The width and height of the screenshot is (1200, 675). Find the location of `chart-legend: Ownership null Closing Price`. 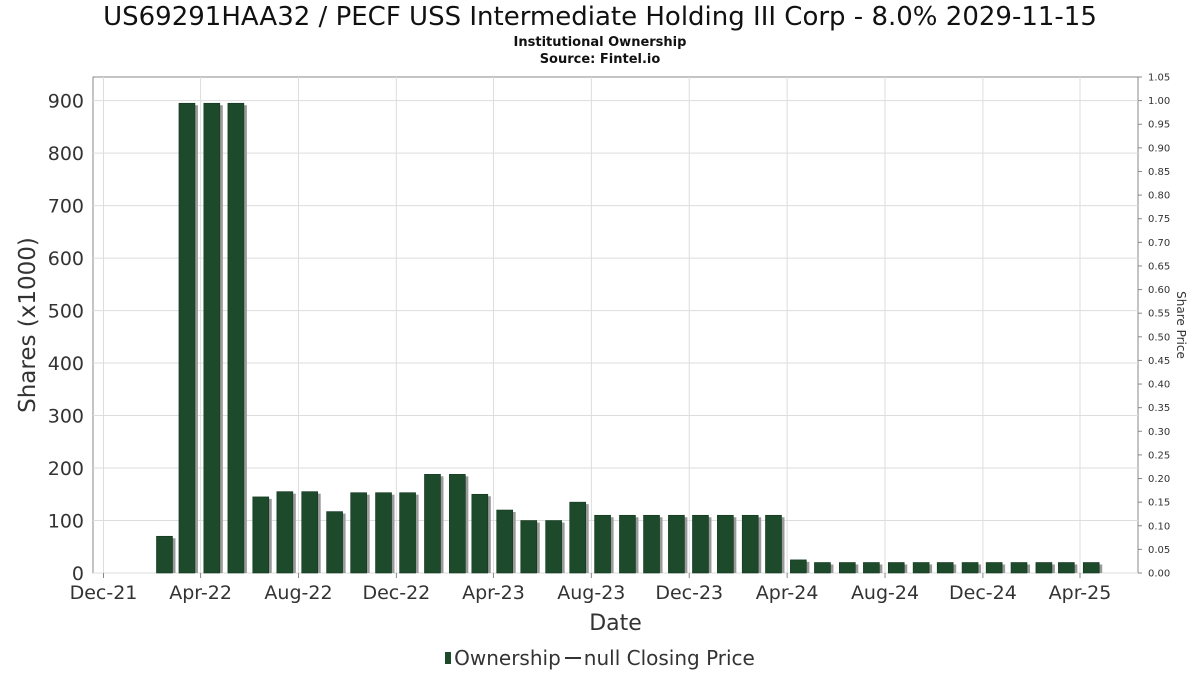

chart-legend: Ownership null Closing Price is located at coordinates (600, 658).